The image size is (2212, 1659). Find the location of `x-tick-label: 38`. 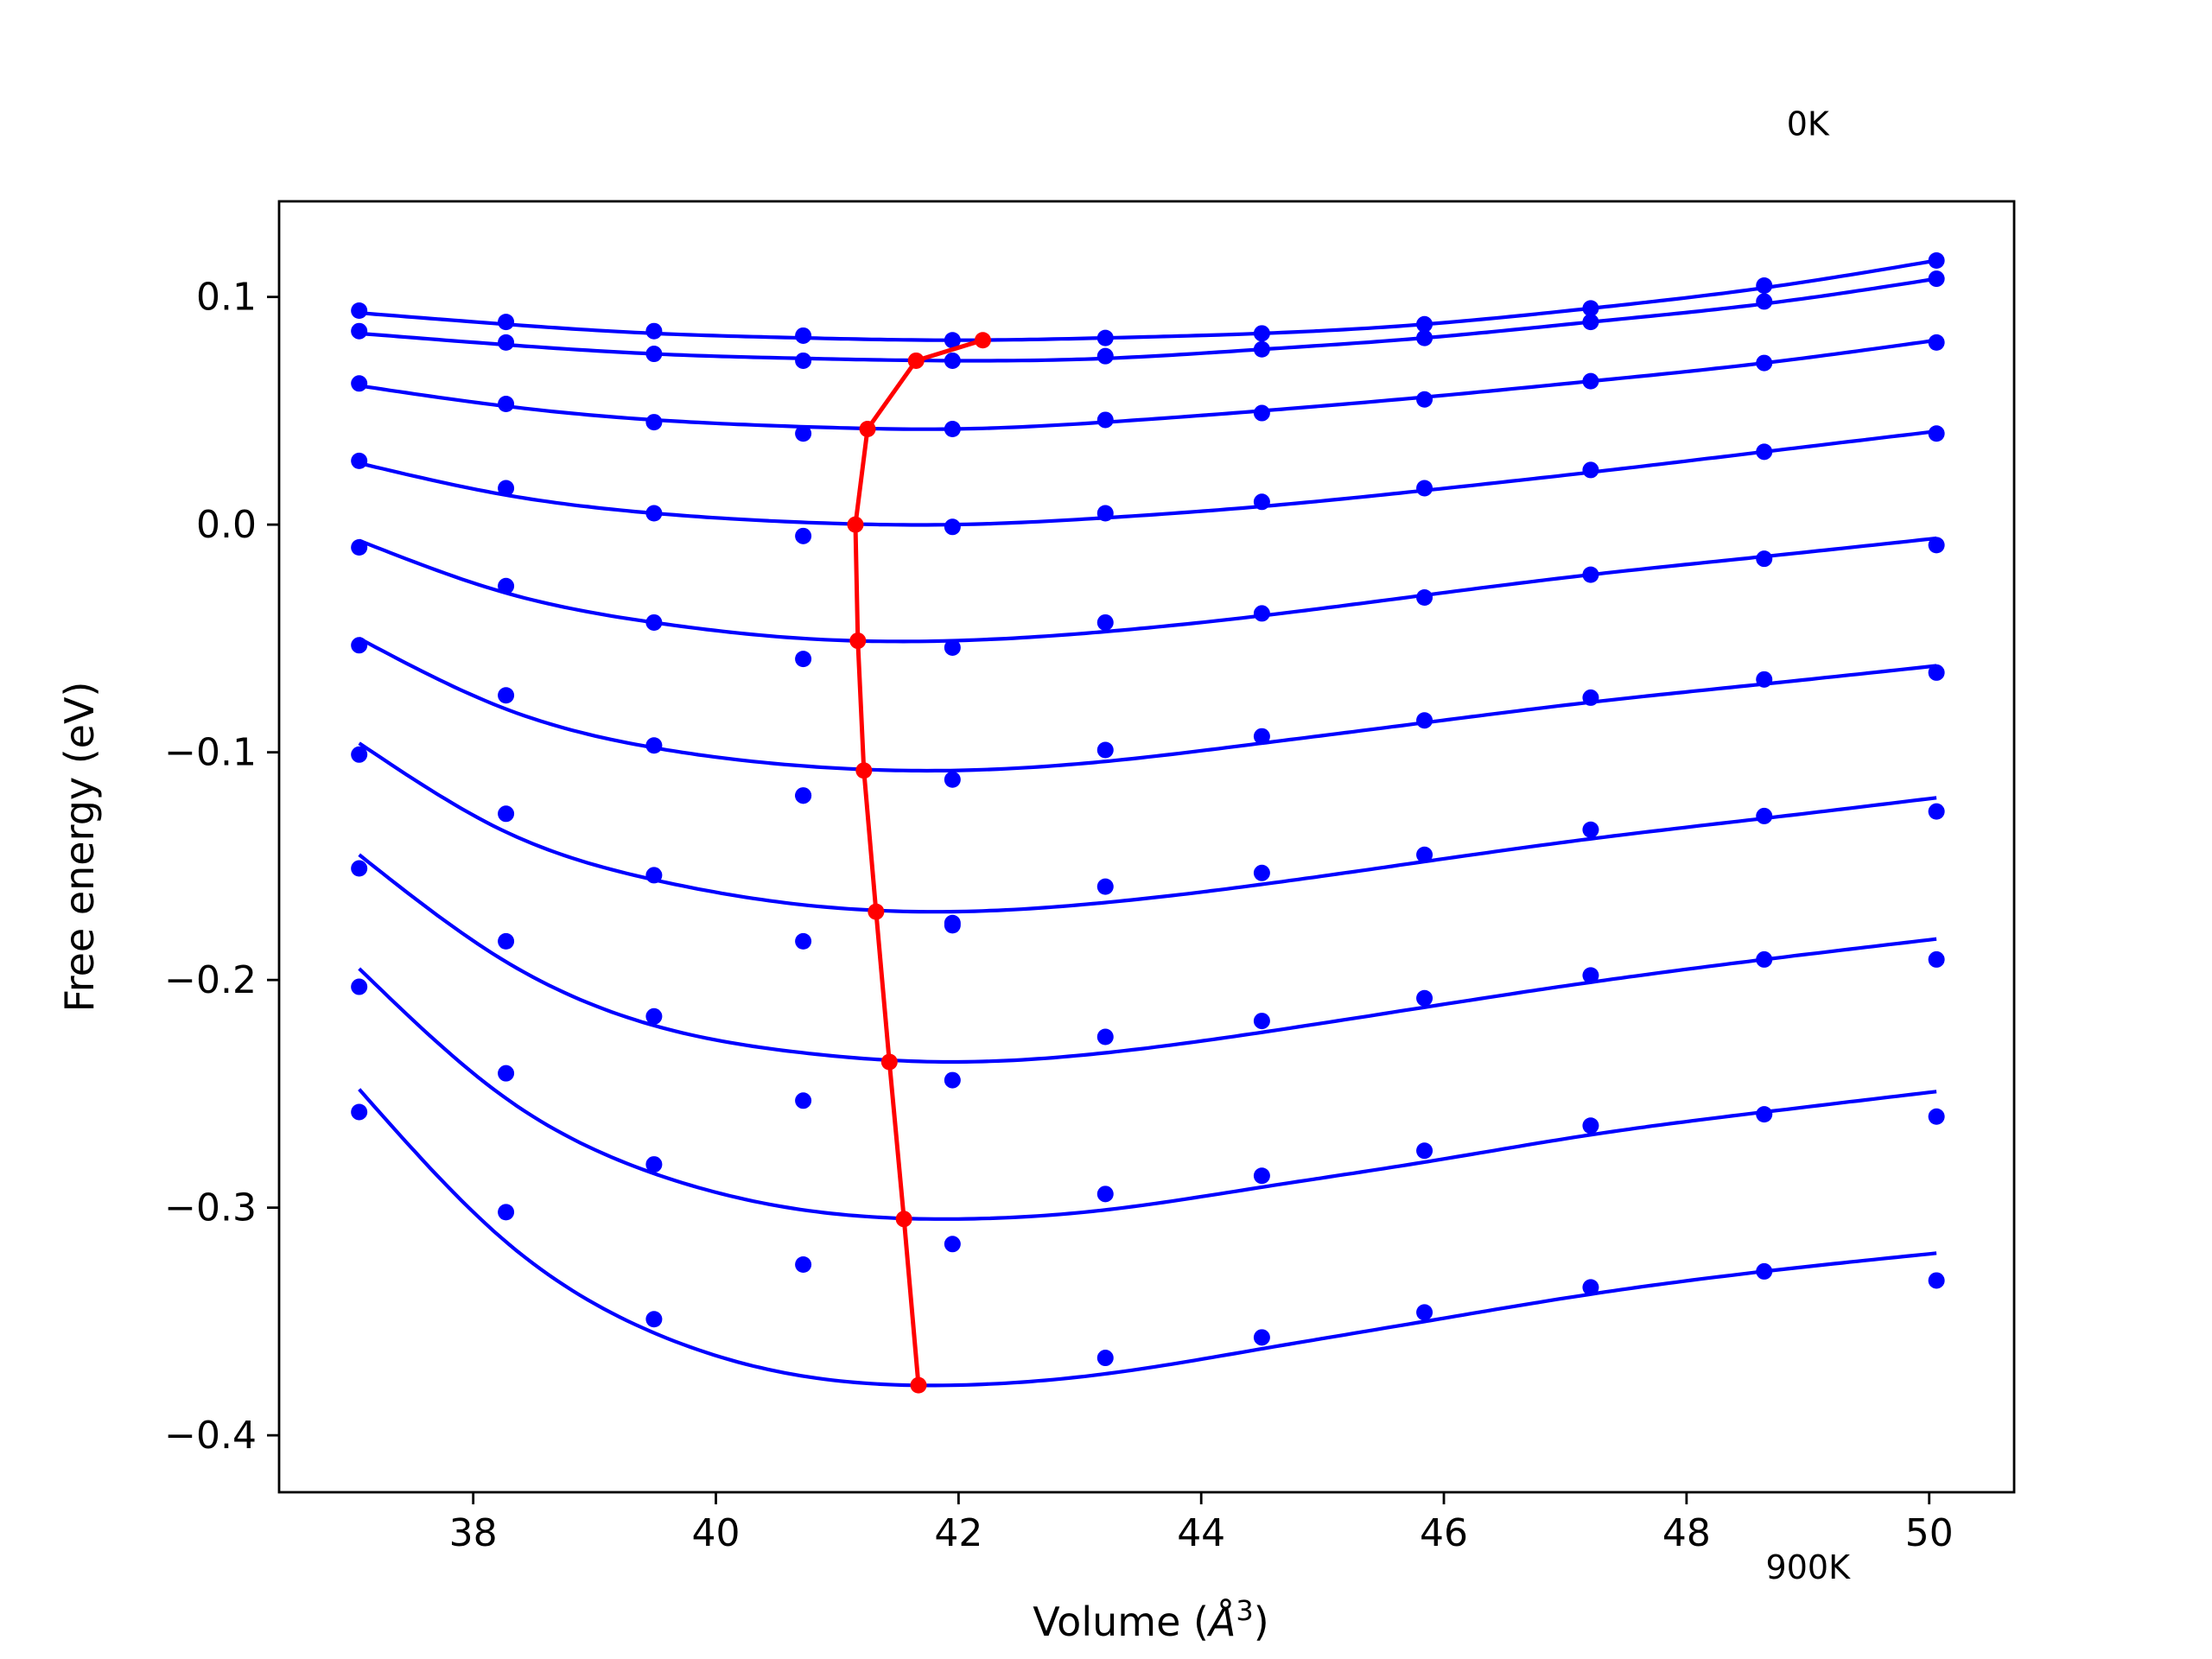

x-tick-label: 38 is located at coordinates (473, 1533).